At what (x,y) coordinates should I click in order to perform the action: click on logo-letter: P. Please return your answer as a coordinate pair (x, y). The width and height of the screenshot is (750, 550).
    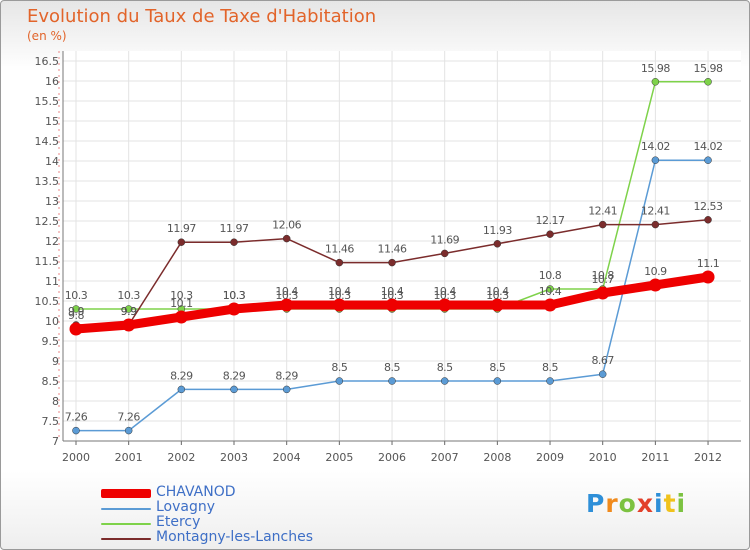
    Looking at the image, I should click on (596, 503).